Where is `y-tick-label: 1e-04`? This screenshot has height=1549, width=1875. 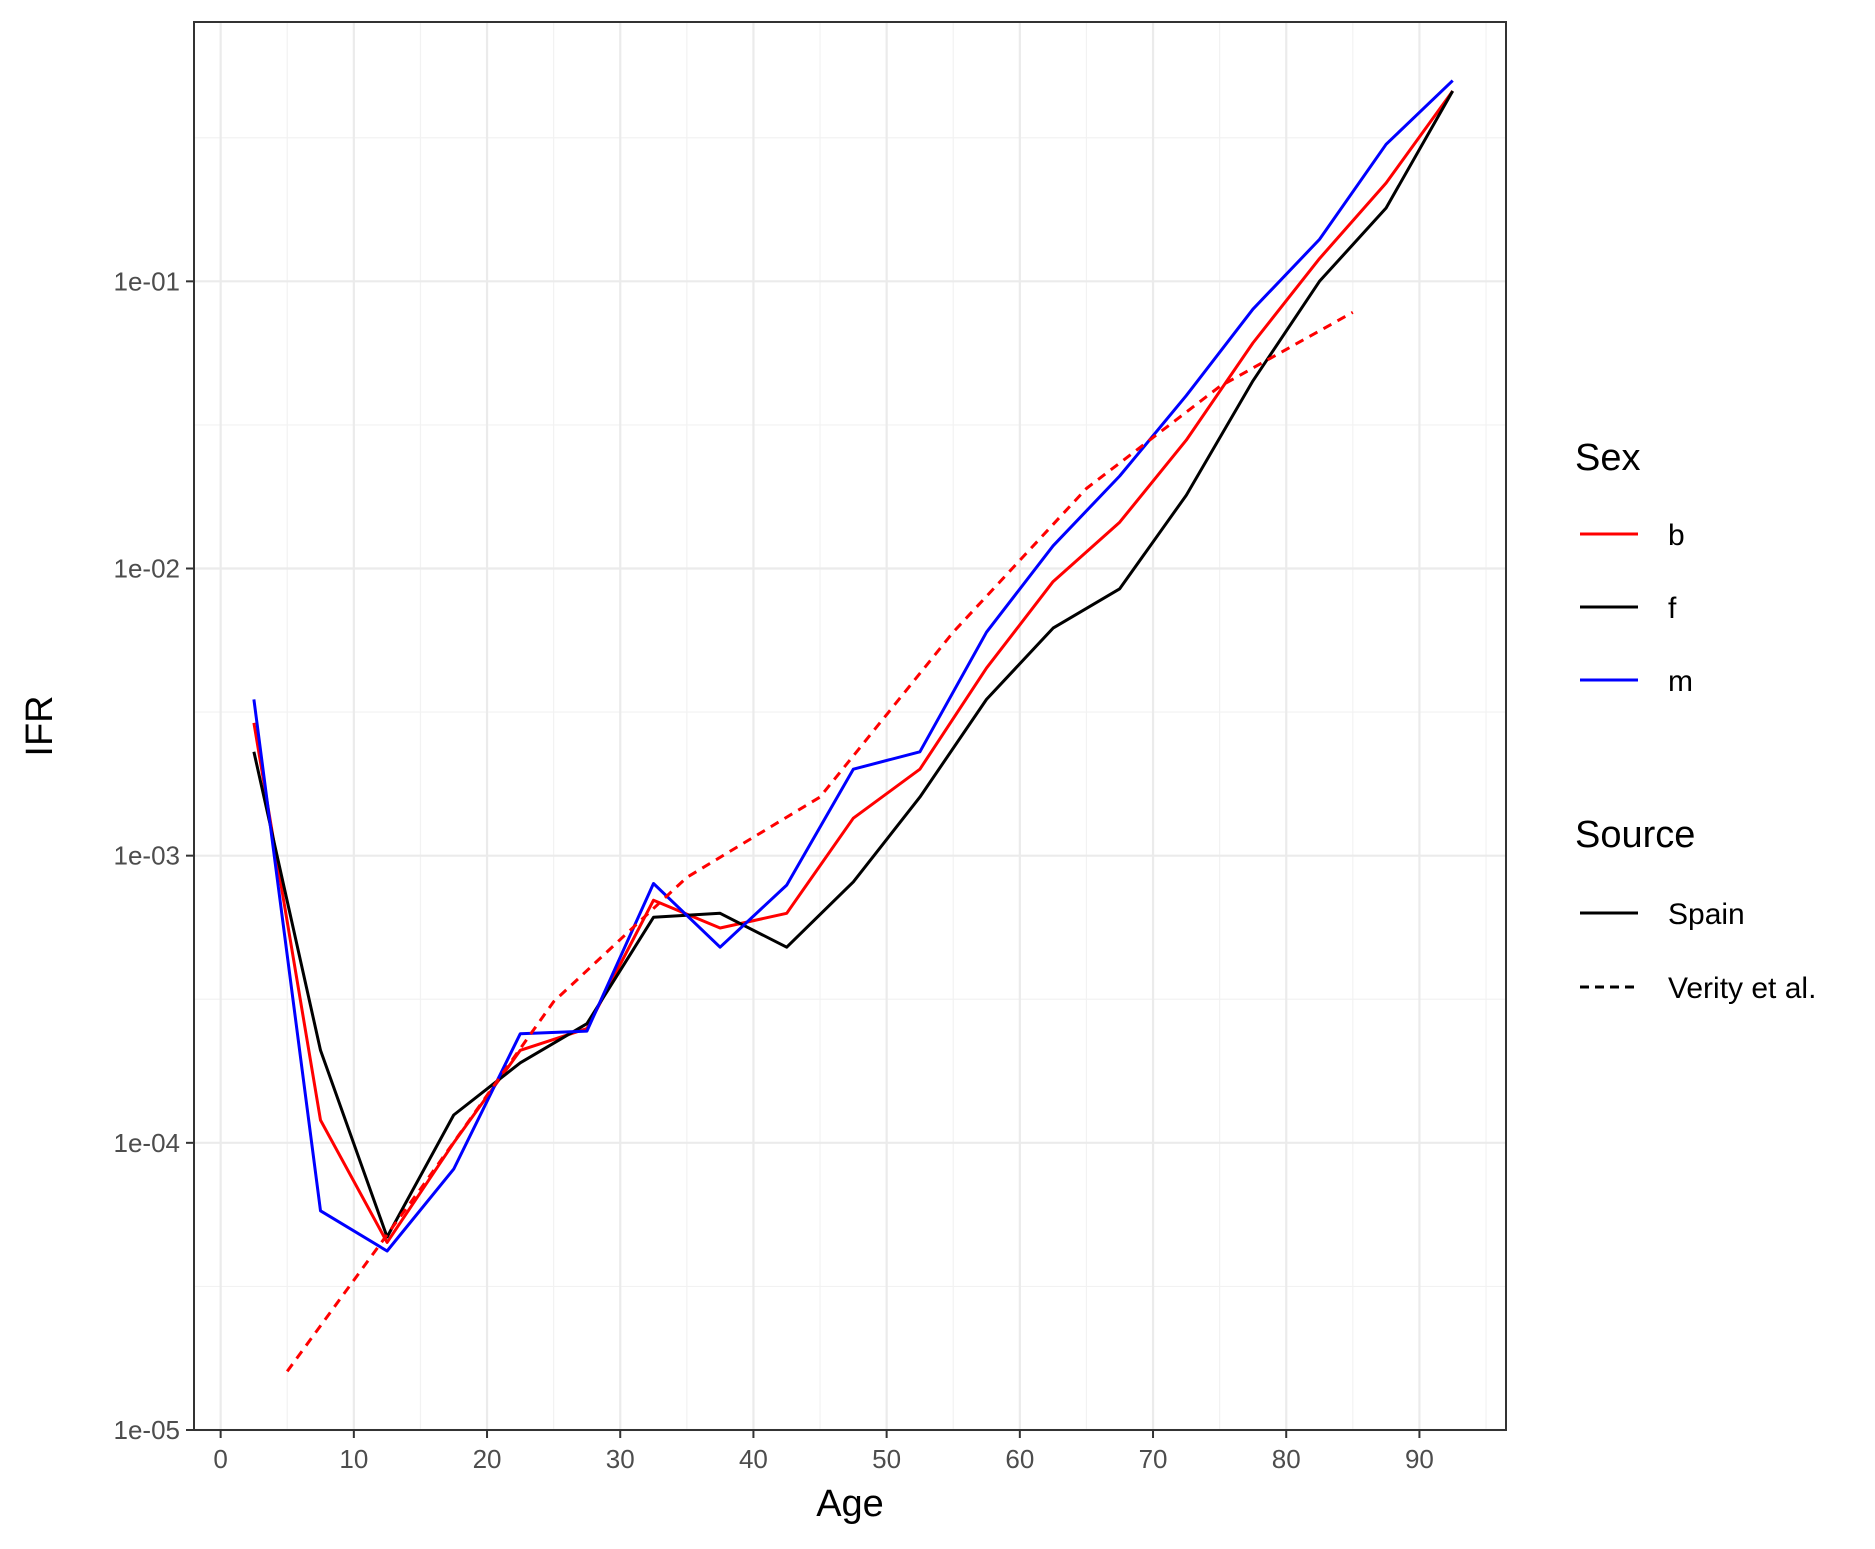
y-tick-label: 1e-04 is located at coordinates (147, 1143).